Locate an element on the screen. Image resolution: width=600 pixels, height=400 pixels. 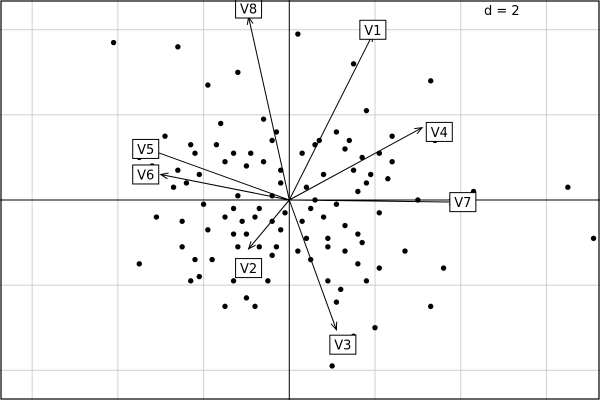
vector-label-text: V8 is located at coordinates (248, 10).